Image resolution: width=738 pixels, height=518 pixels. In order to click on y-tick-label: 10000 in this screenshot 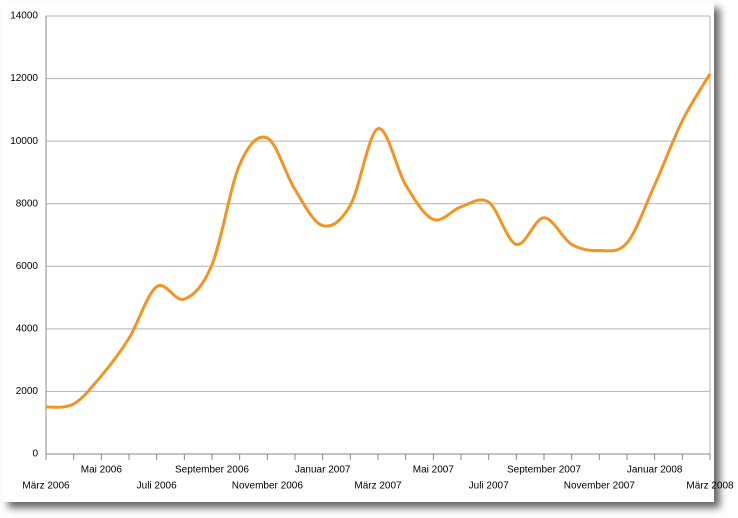, I will do `click(24, 141)`.